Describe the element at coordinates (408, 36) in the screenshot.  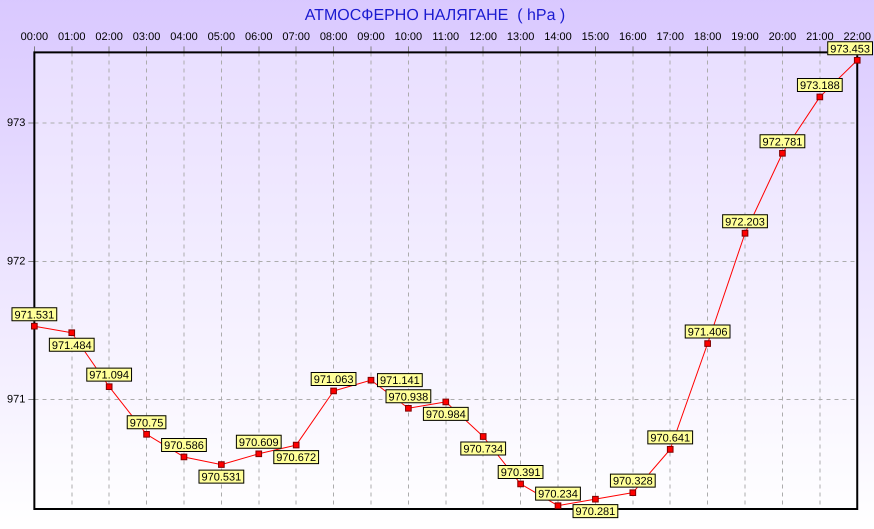
I see `x-tick-label: 10:00` at that location.